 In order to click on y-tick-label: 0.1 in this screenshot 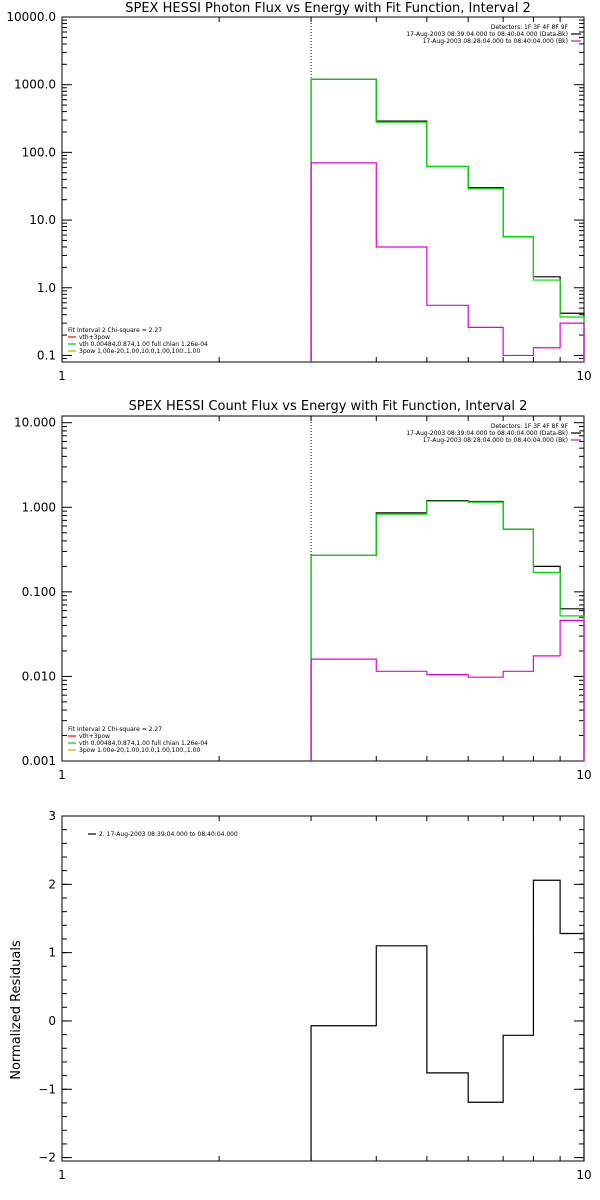, I will do `click(46, 355)`.